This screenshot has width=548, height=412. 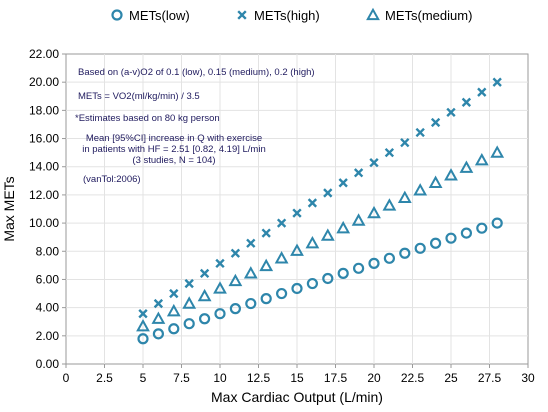 What do you see at coordinates (374, 378) in the screenshot?
I see `x-tick-label: 20` at bounding box center [374, 378].